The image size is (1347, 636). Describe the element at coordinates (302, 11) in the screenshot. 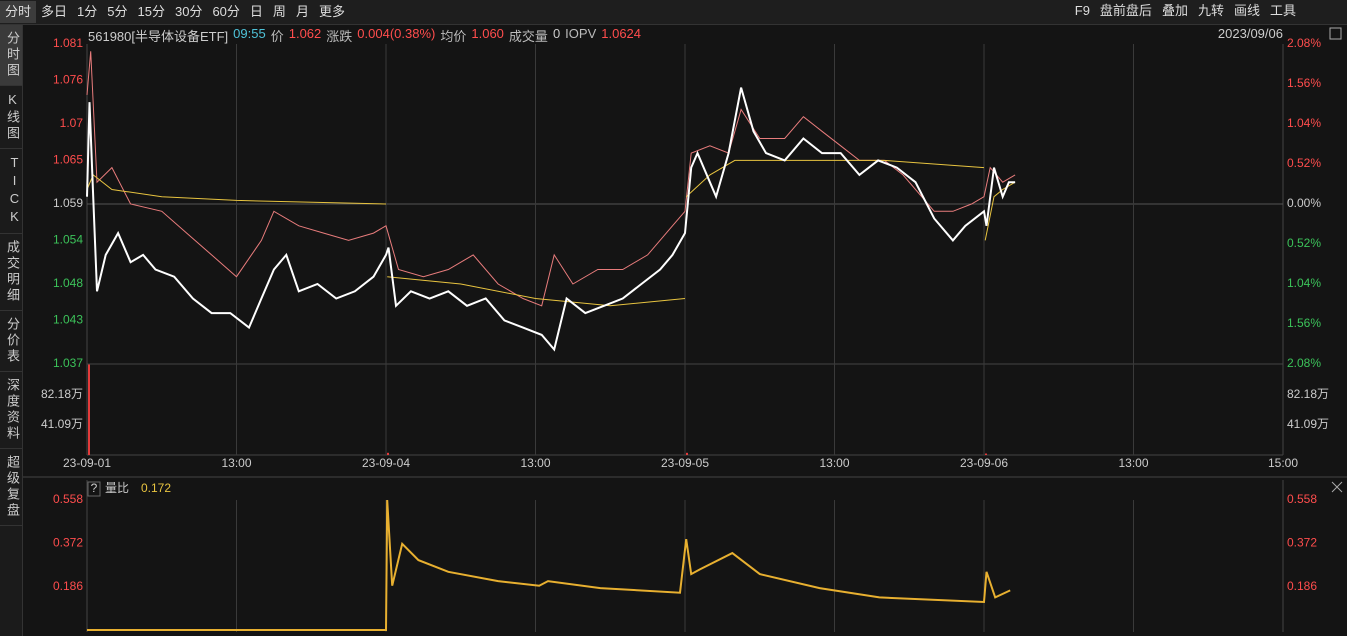

I see `tab-button: 月` at that location.